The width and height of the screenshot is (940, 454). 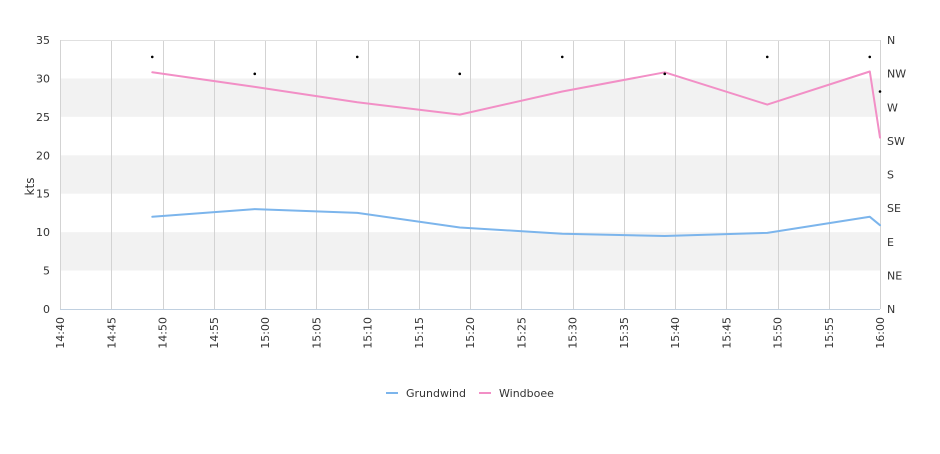 I want to click on x-tick-label: 14:45, so click(x=111, y=333).